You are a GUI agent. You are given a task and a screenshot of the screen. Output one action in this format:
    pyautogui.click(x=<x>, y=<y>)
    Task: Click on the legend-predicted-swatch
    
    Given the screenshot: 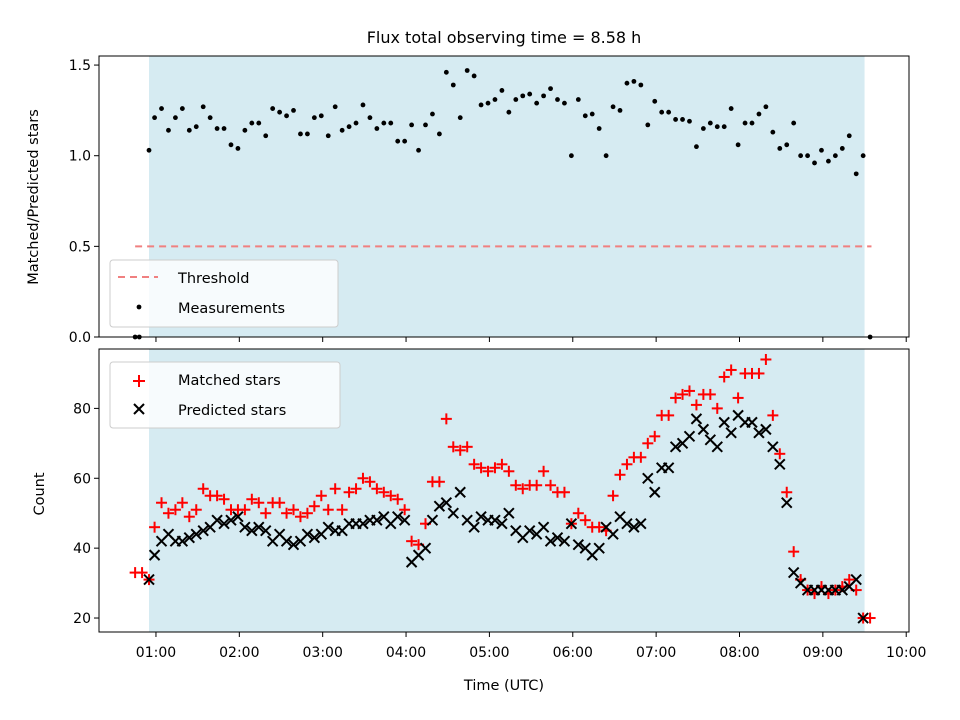 What is the action you would take?
    pyautogui.click(x=139, y=409)
    